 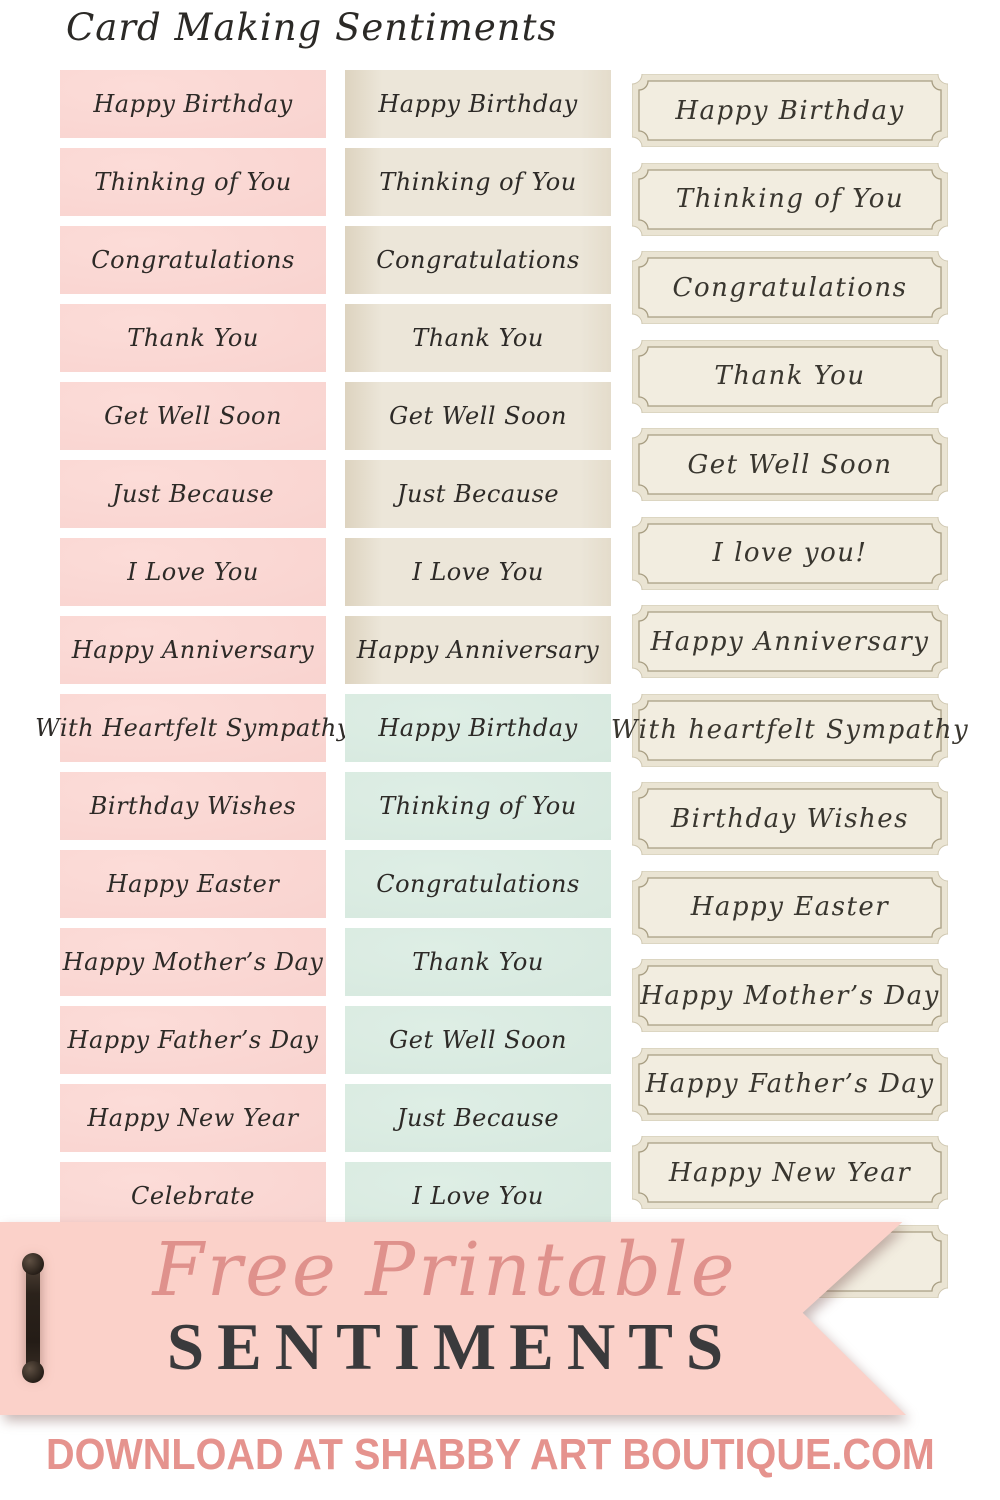 What do you see at coordinates (790, 110) in the screenshot?
I see `sentiment-ticket: Happy Birthday` at bounding box center [790, 110].